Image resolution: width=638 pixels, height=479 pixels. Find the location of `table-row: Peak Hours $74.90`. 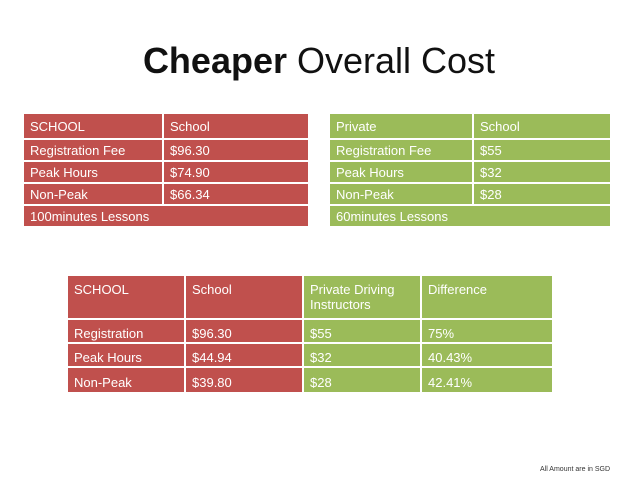

table-row: Peak Hours $74.90 is located at coordinates (167, 173).